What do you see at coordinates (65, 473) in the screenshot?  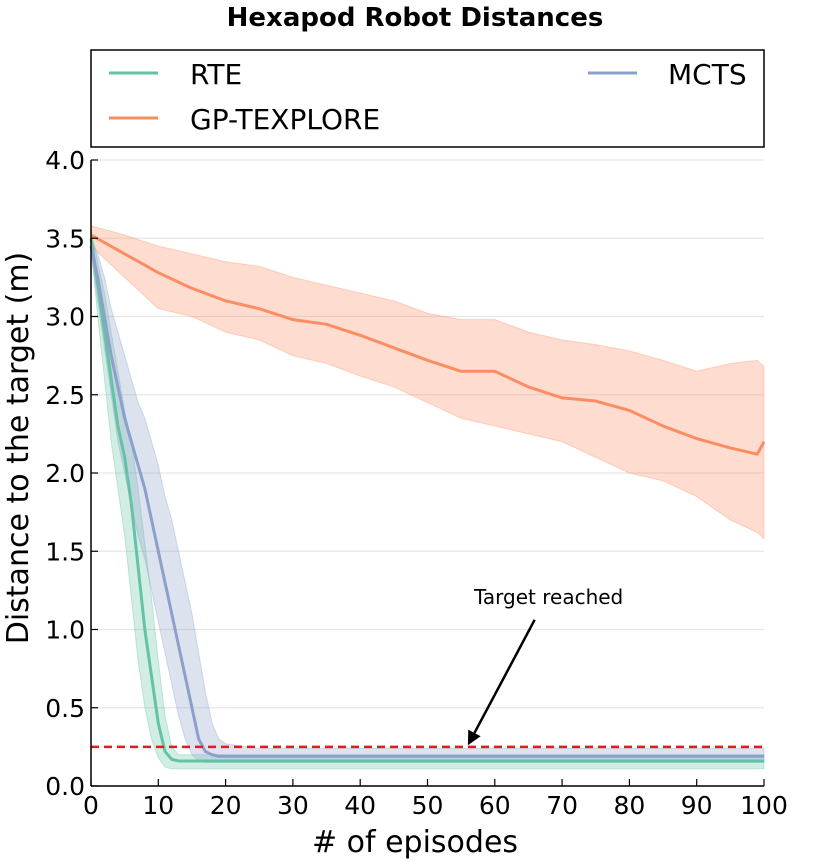 I see `y-tick-label-4: 2.0` at bounding box center [65, 473].